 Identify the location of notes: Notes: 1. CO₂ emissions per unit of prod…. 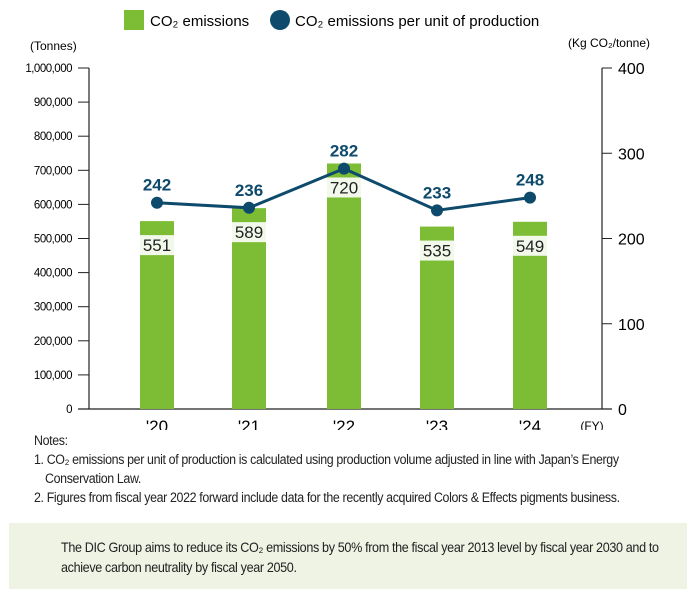
(362, 469).